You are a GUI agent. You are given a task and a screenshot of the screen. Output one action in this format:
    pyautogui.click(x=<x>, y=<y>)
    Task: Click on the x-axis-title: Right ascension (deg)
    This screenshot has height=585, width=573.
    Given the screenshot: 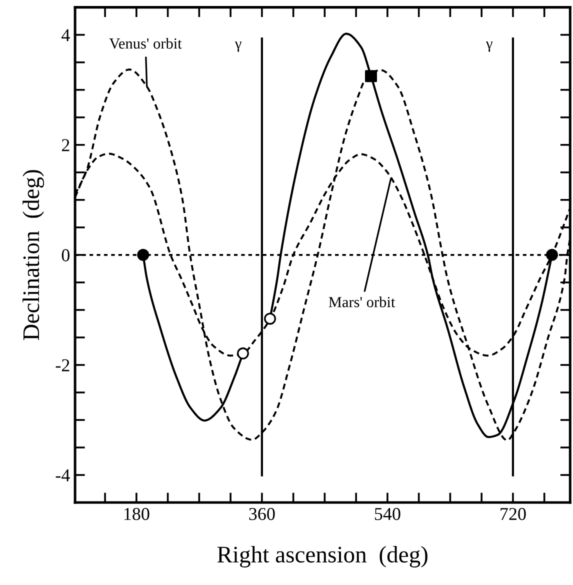 What is the action you would take?
    pyautogui.click(x=322, y=557)
    